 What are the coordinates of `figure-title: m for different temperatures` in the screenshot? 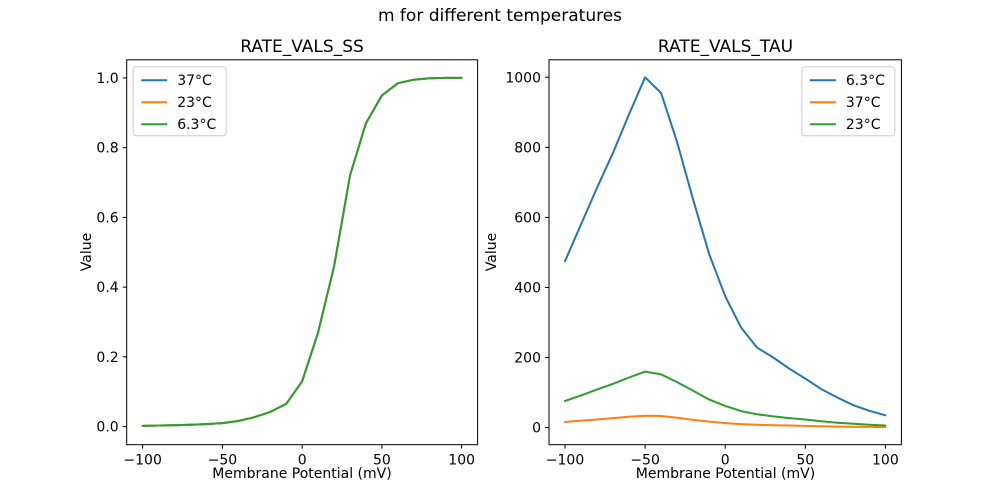 It's located at (500, 16).